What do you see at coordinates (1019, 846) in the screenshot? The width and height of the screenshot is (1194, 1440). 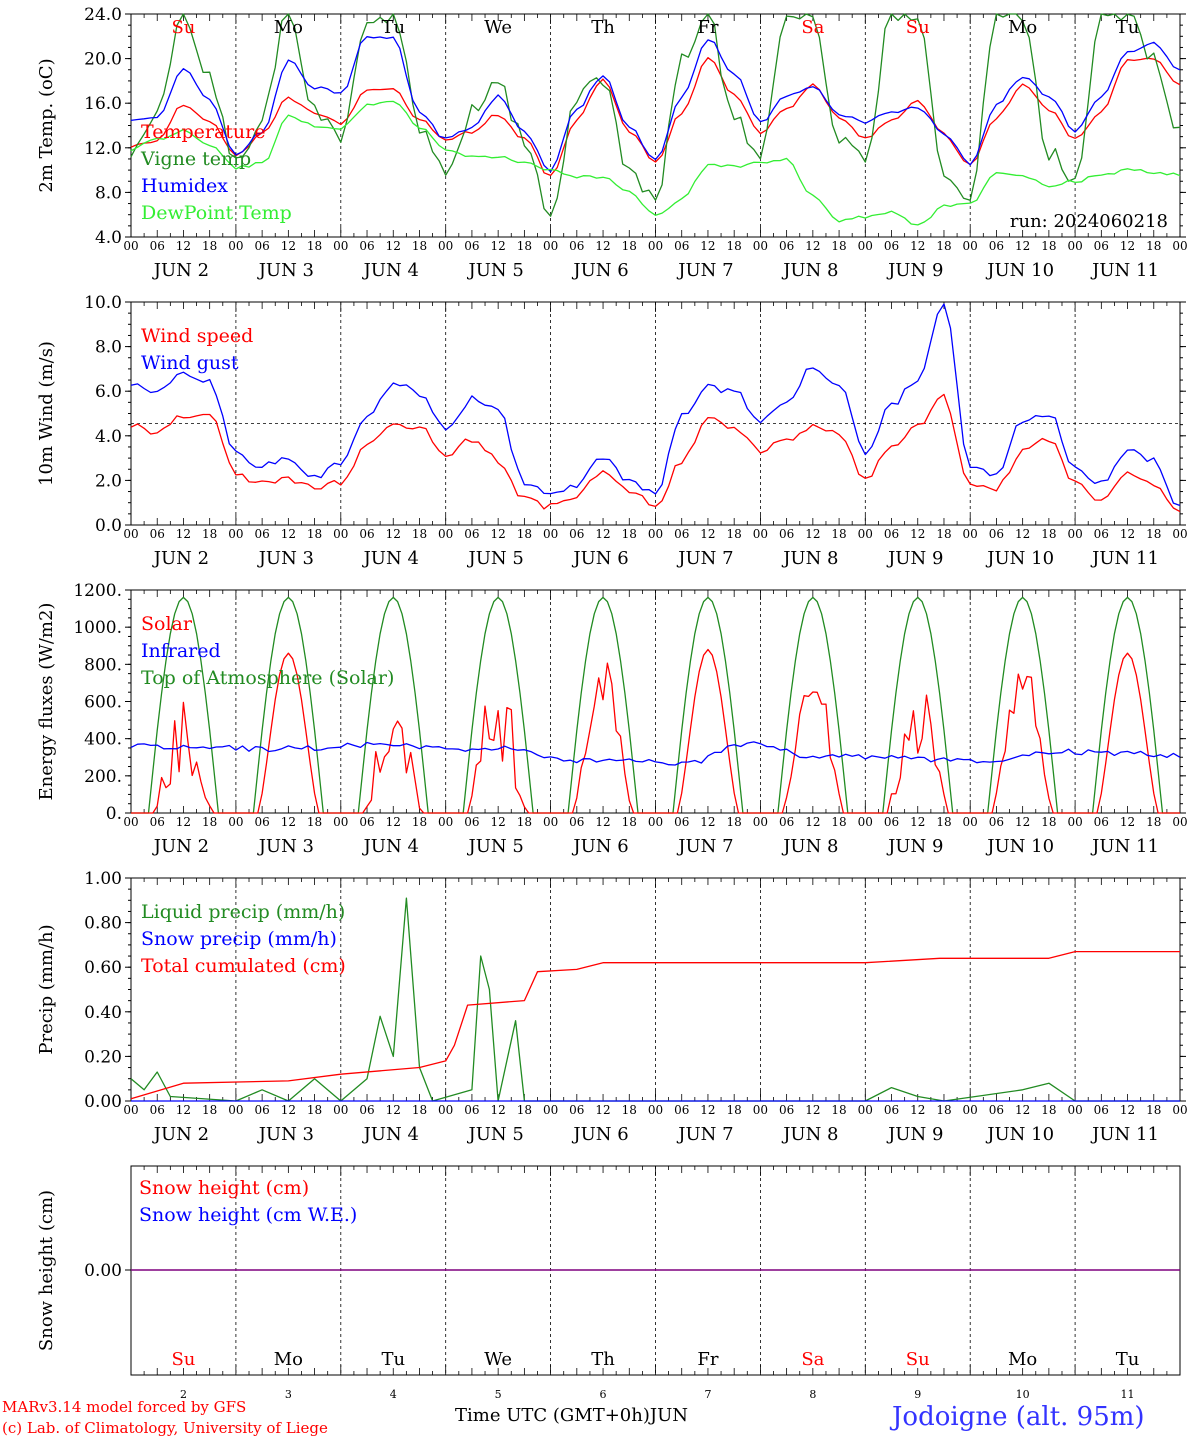 I see `day-axis-label: JUN 10` at bounding box center [1019, 846].